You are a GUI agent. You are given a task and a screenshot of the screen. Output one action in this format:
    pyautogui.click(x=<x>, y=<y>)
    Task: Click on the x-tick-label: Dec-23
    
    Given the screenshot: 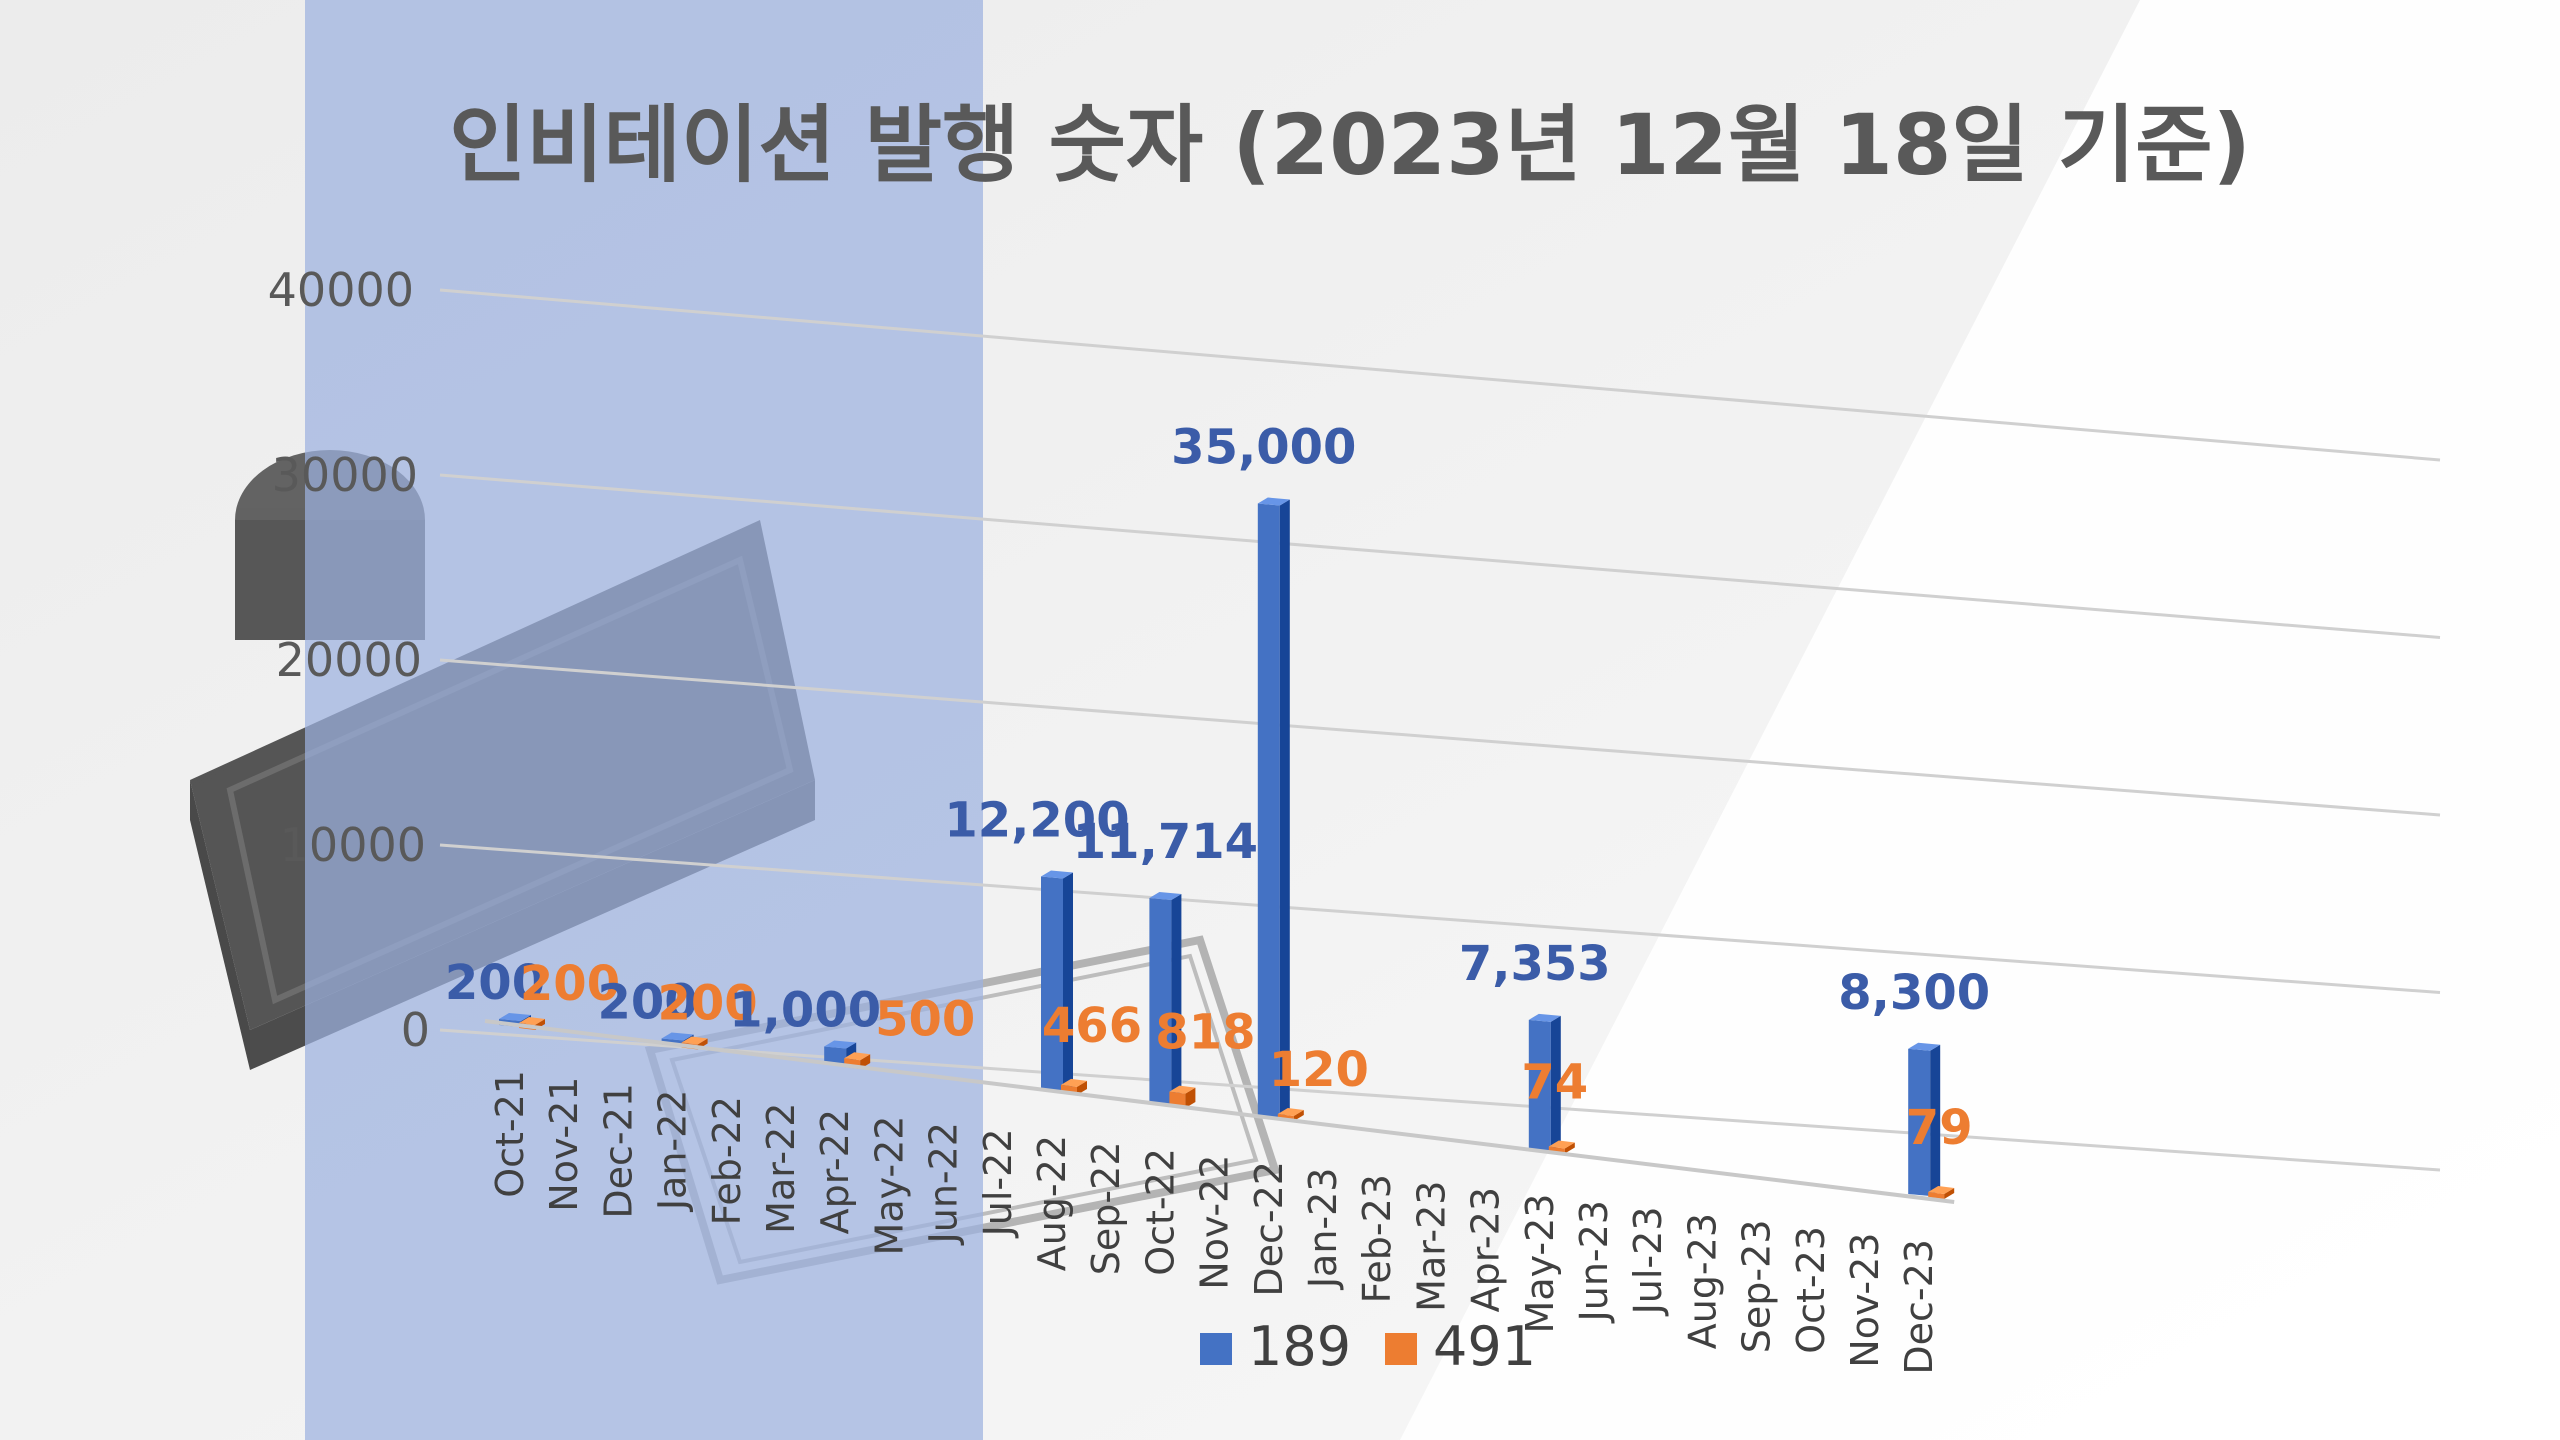 What is the action you would take?
    pyautogui.click(x=1919, y=1307)
    